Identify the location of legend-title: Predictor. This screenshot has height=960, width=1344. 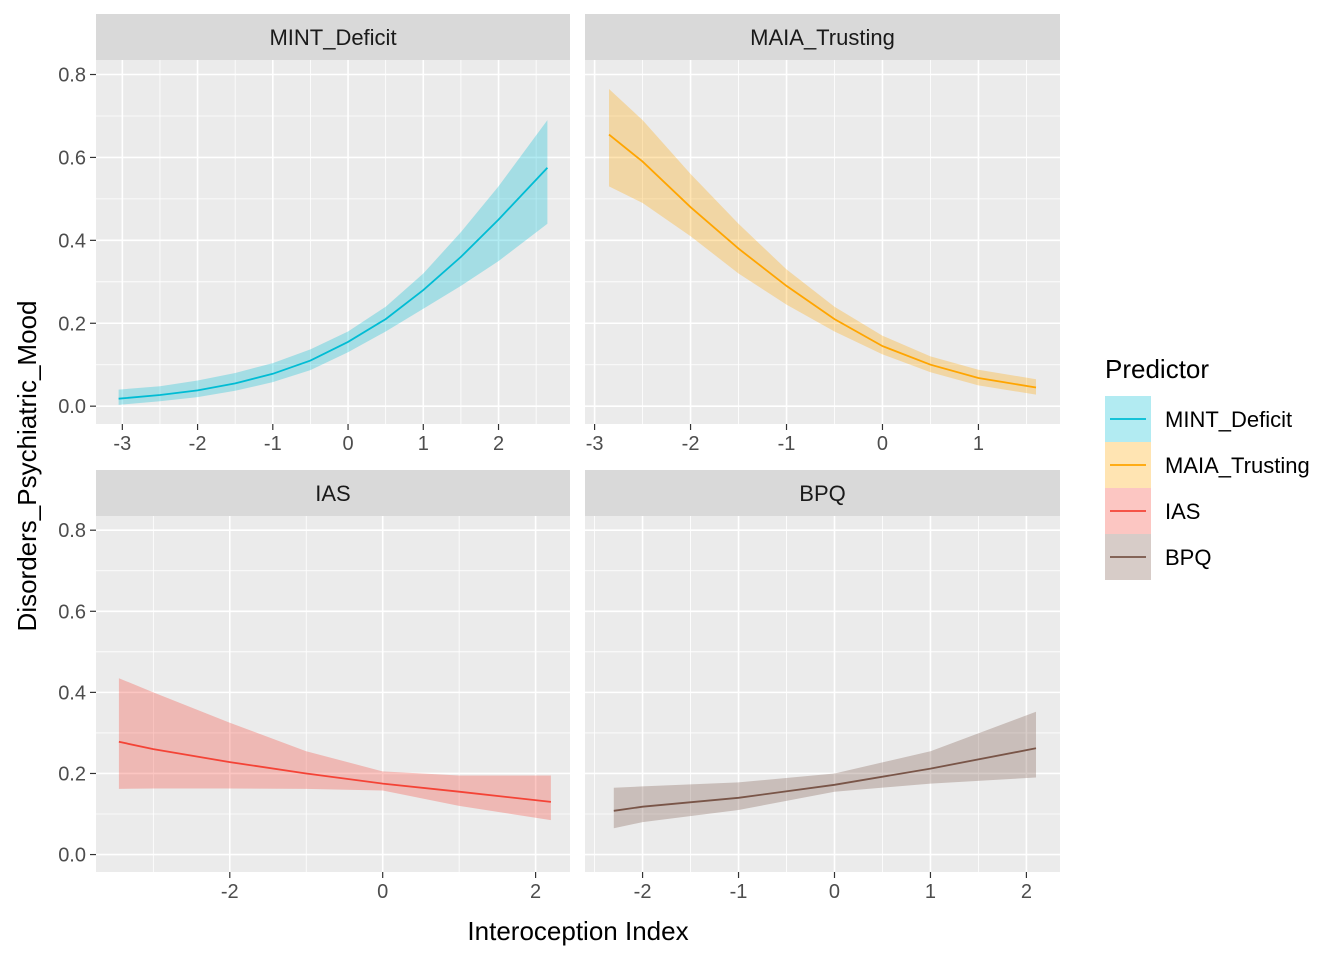
(1157, 369).